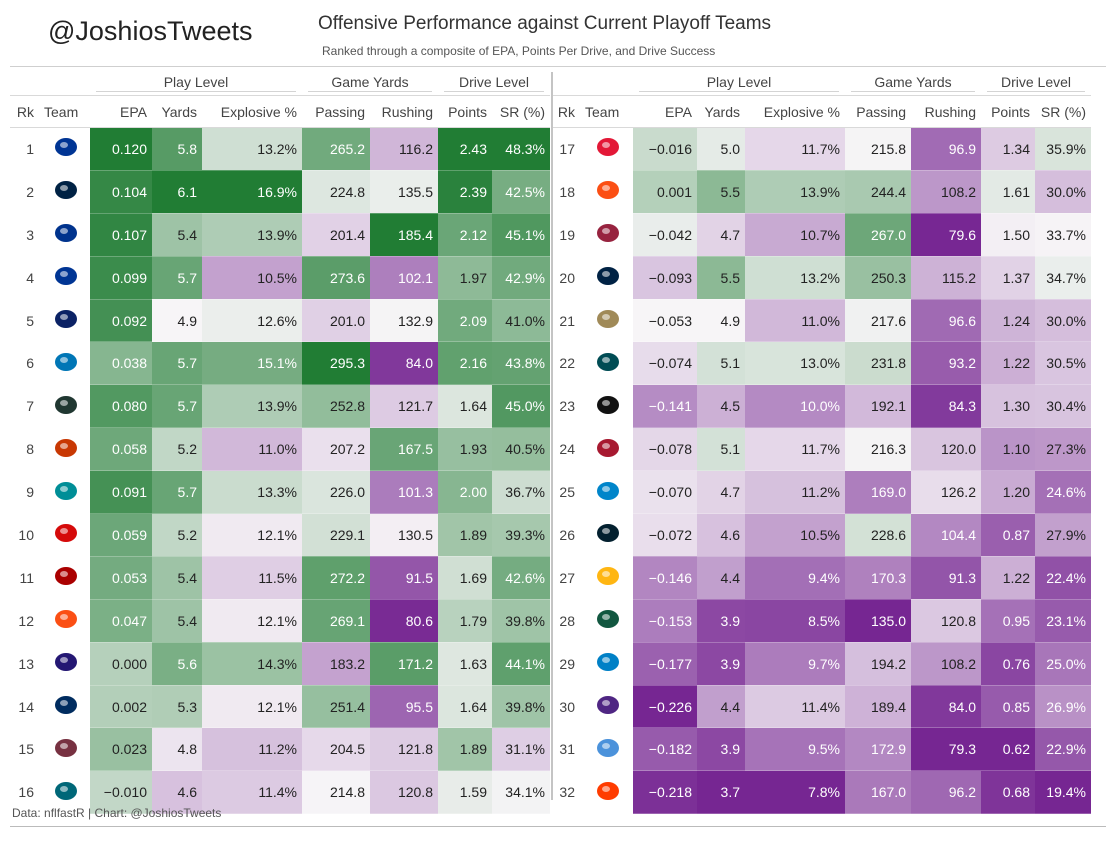 The image size is (1116, 842). What do you see at coordinates (280, 449) in the screenshot?
I see `table-row: 8 0.058 5.2 11.0% 207.2 167.5 1.93 40.5%` at bounding box center [280, 449].